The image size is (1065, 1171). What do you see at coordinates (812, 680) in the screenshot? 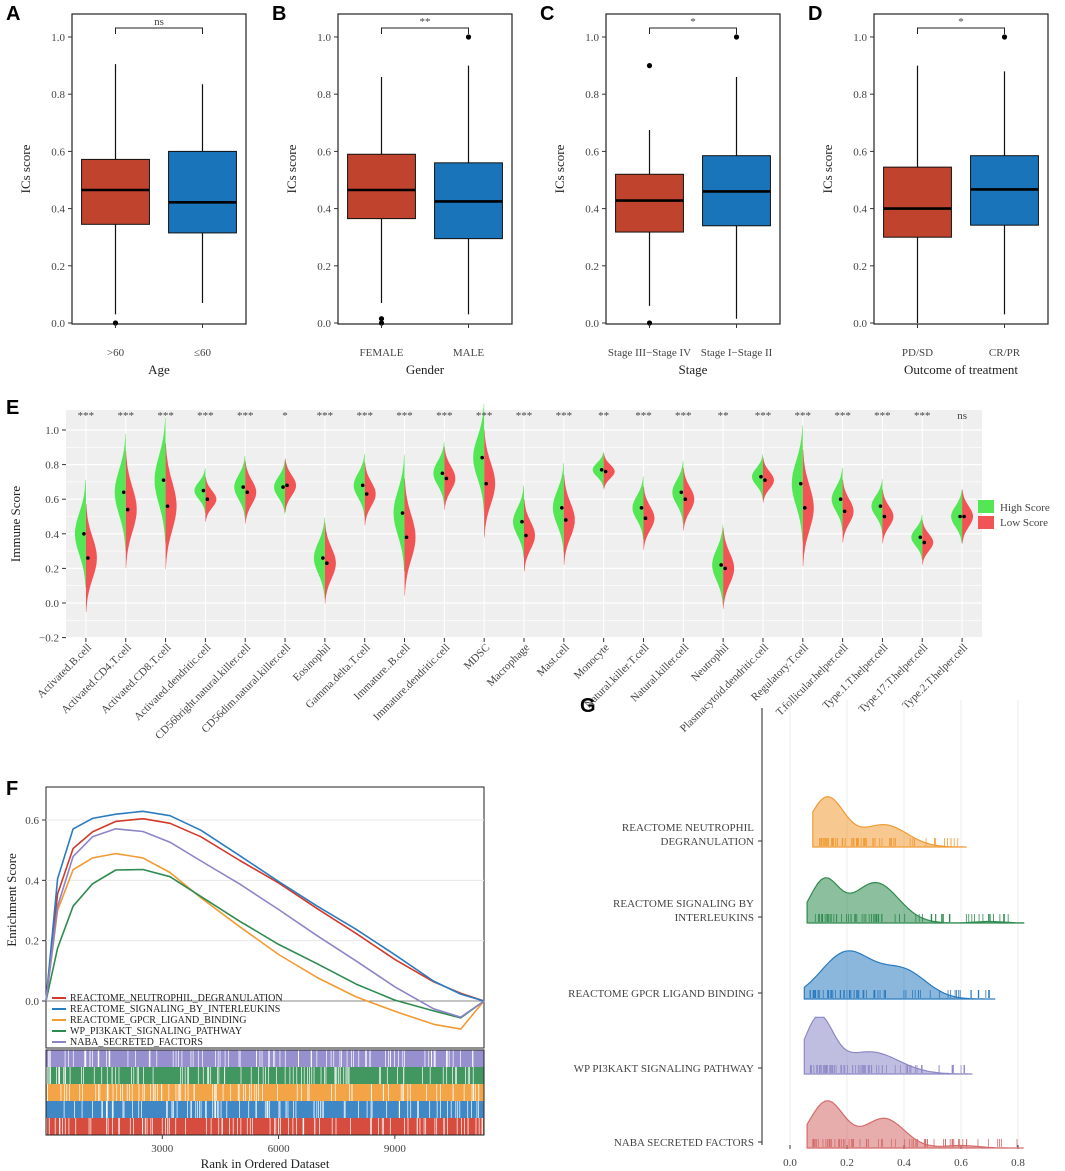
I see `x-tick-label: T.follicular.helper.cell` at bounding box center [812, 680].